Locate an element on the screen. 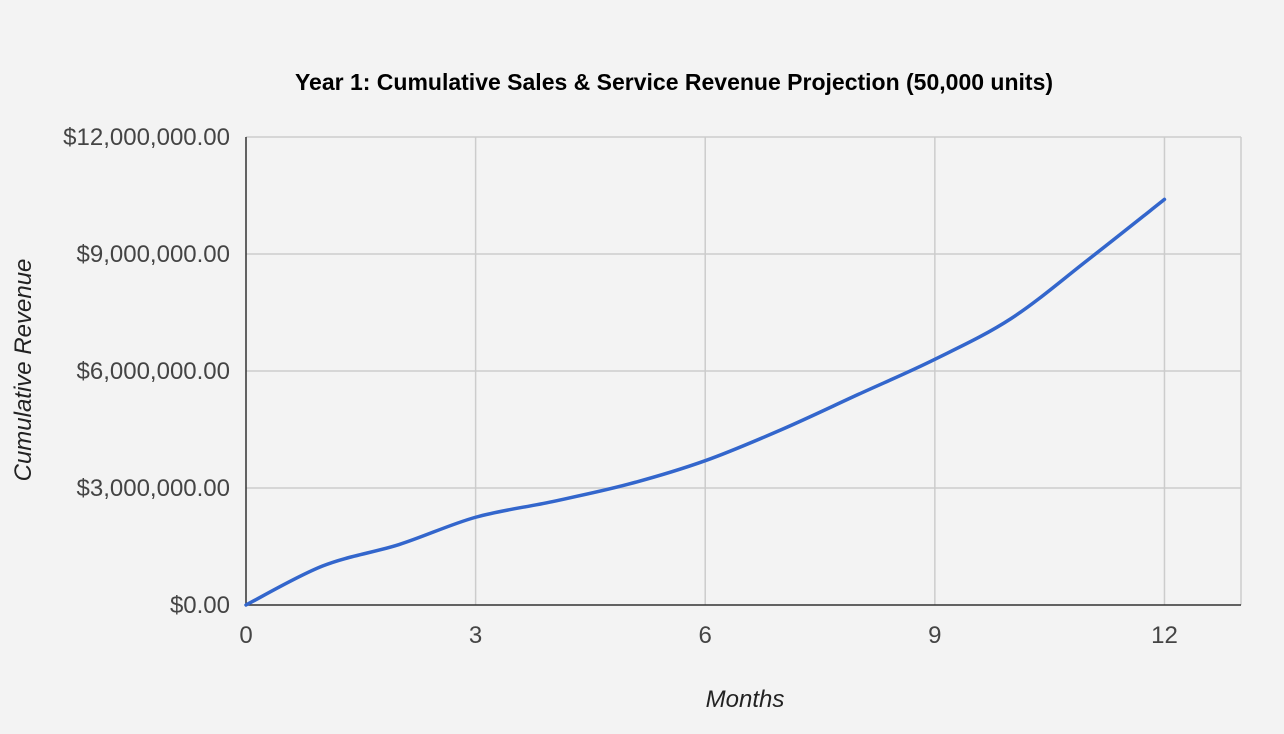 The image size is (1284, 734). y-tick-label: $0.00 is located at coordinates (200, 605).